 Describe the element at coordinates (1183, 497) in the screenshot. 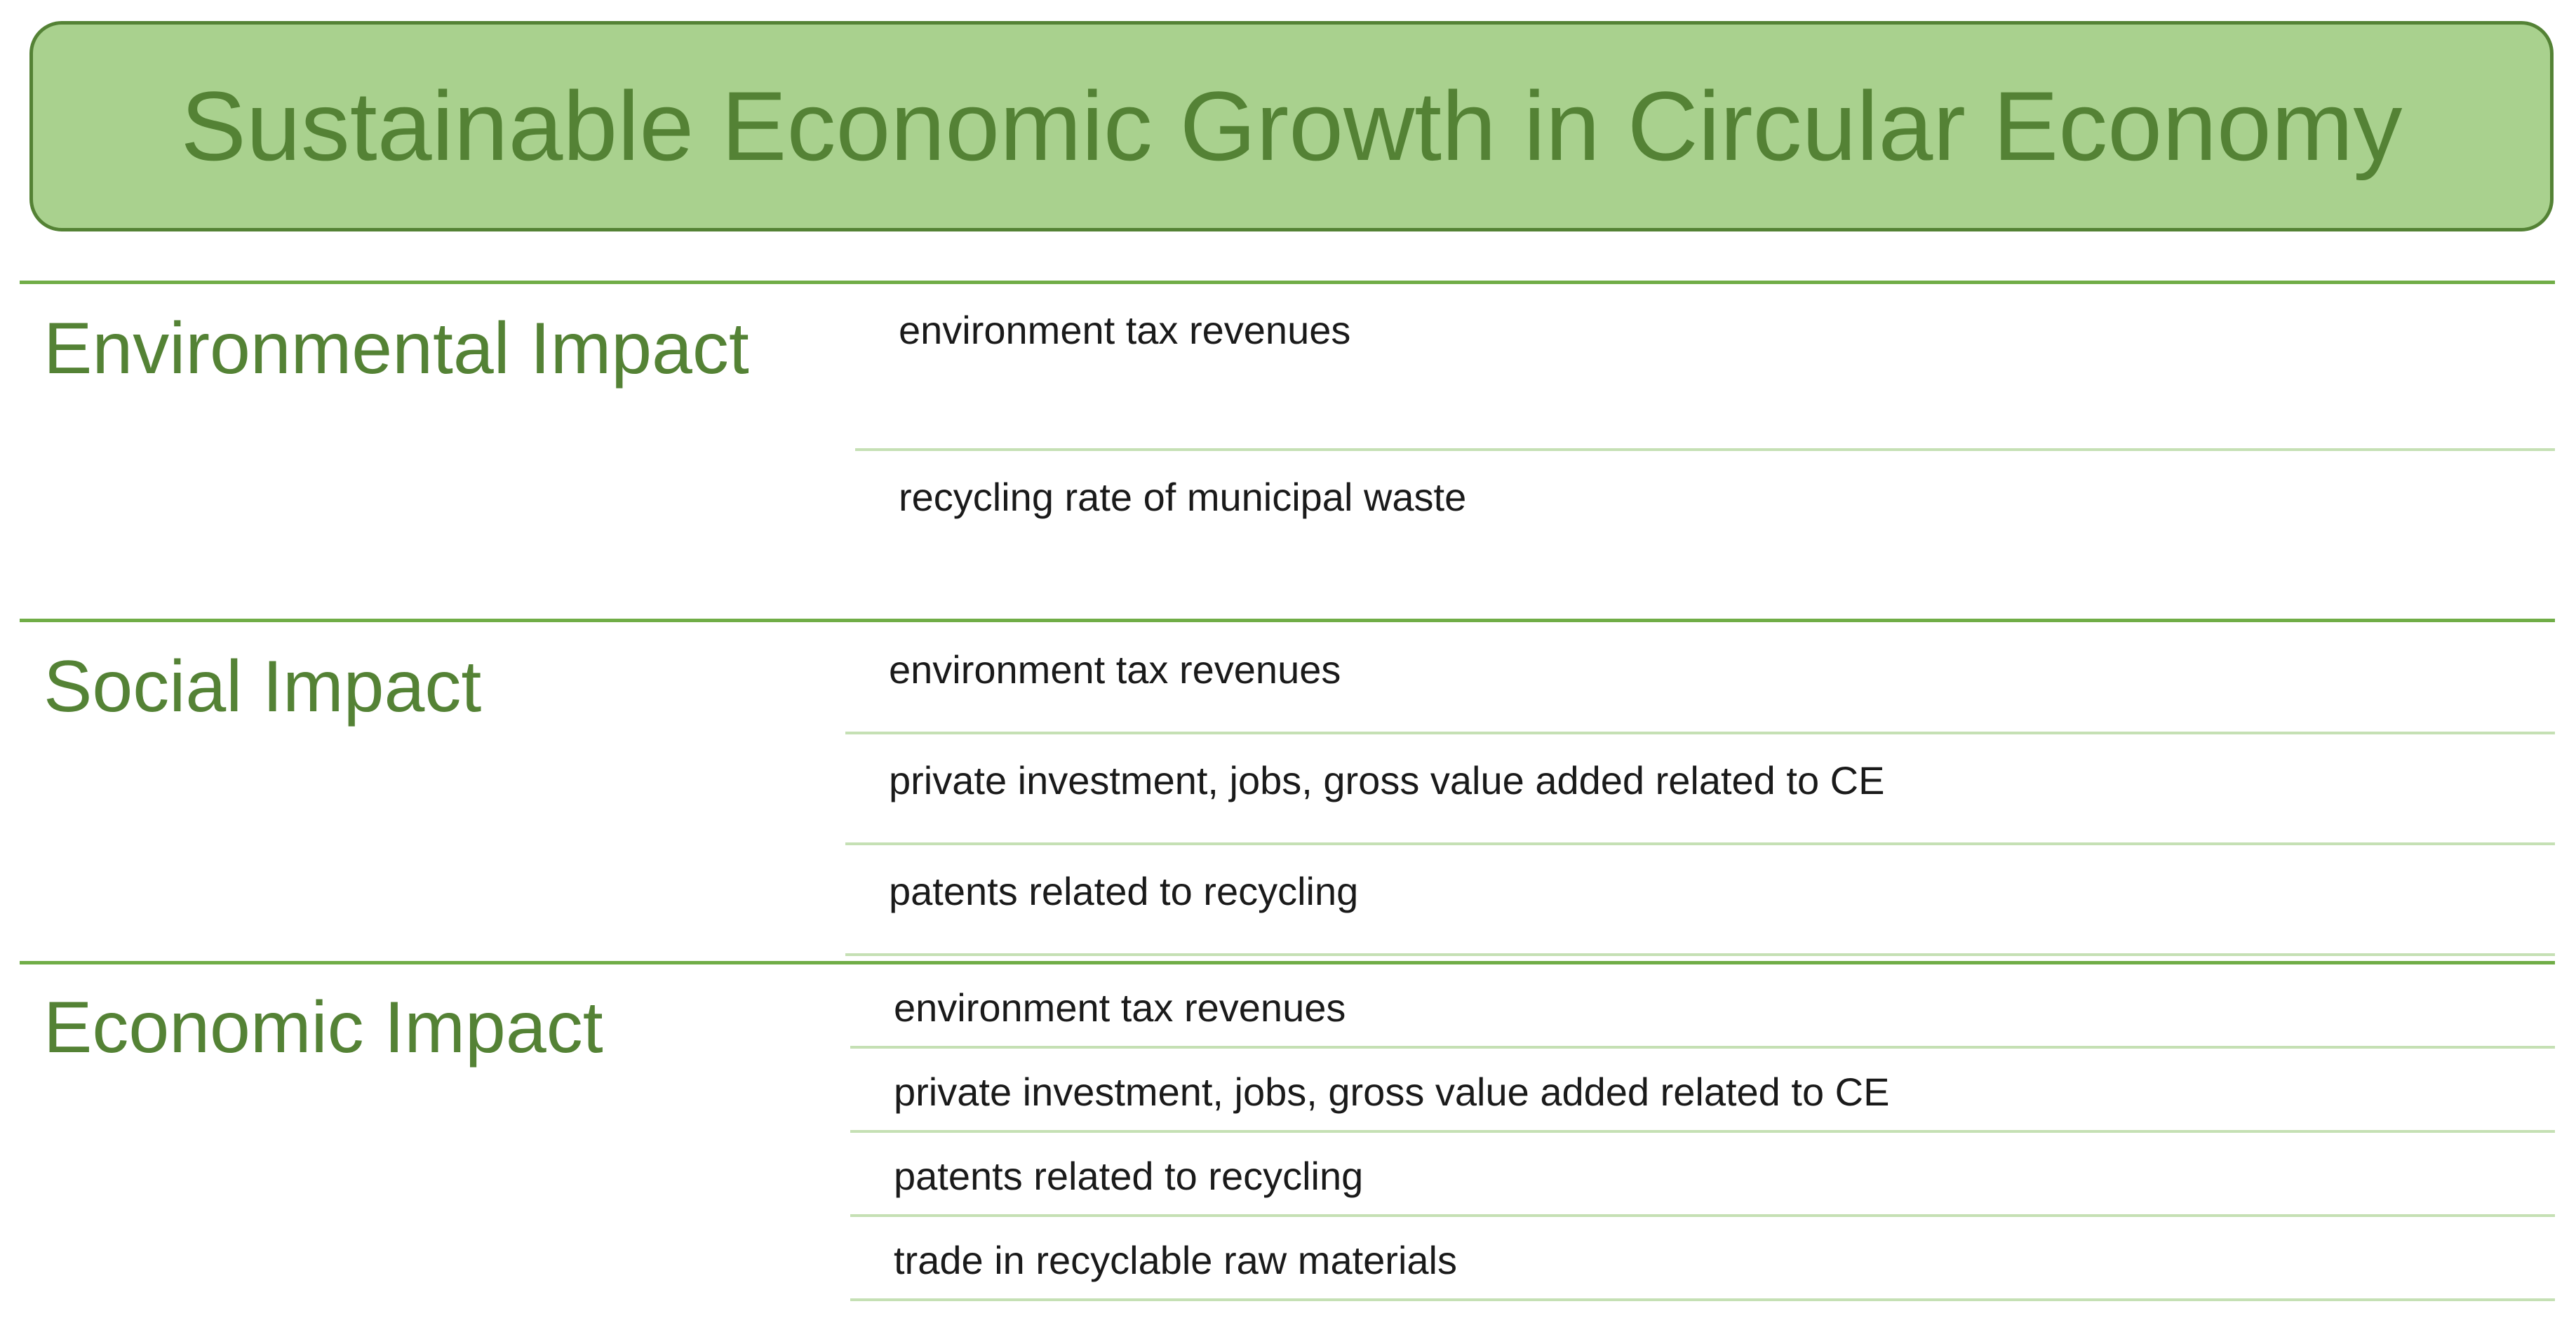

I see `list-item: recycling rate of municipal waste` at that location.